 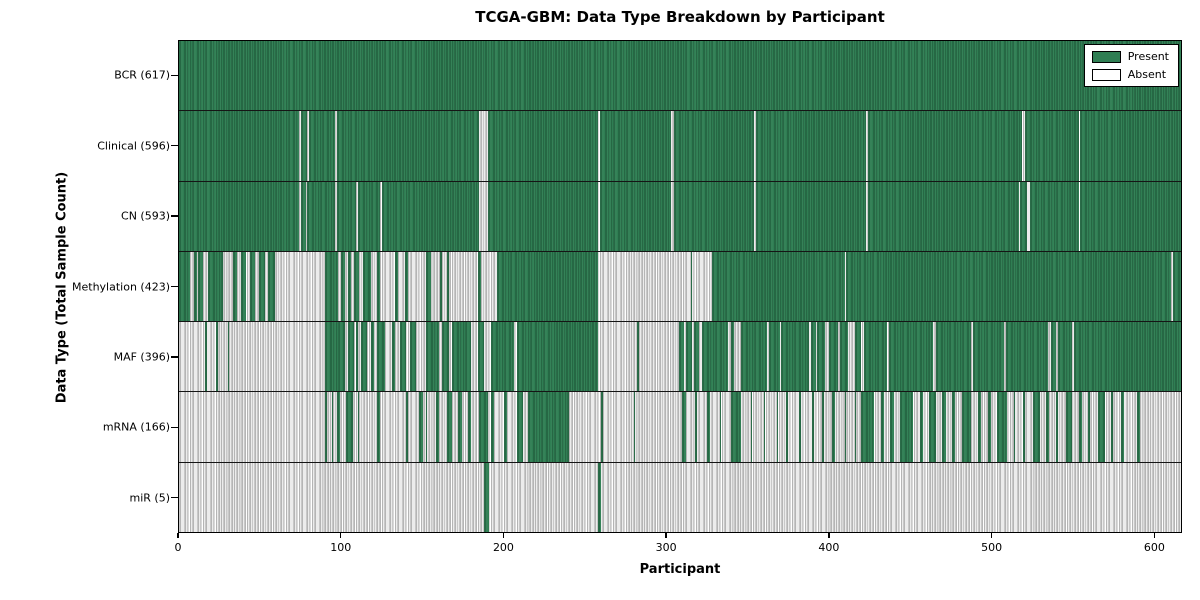 I want to click on x-axis-label: Participant, so click(x=680, y=569).